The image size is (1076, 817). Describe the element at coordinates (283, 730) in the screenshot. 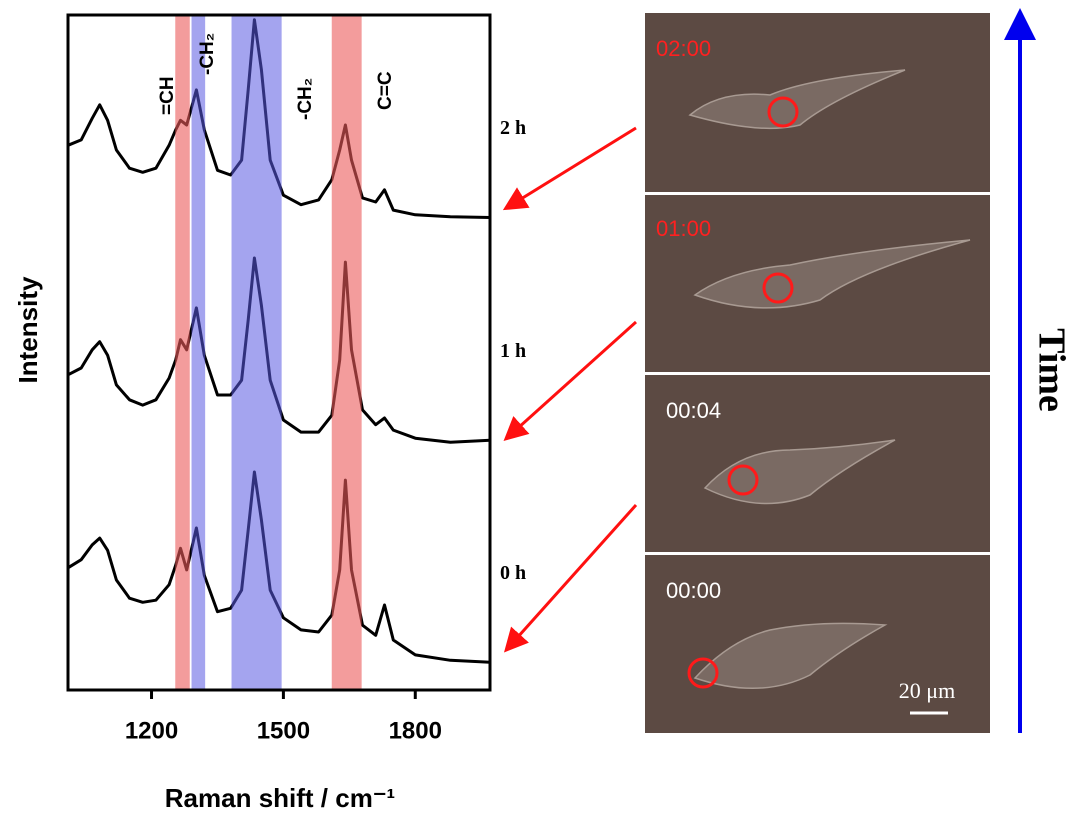

I see `x-tick-label: 1500` at that location.